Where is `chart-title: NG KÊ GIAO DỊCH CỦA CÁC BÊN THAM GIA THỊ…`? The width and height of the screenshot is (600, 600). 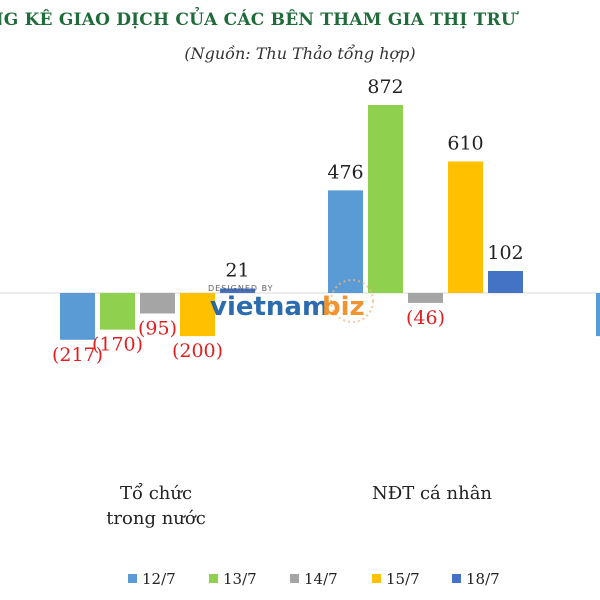 chart-title: NG KÊ GIAO DỊCH CỦA CÁC BÊN THAM GIA THỊ… is located at coordinates (258, 20).